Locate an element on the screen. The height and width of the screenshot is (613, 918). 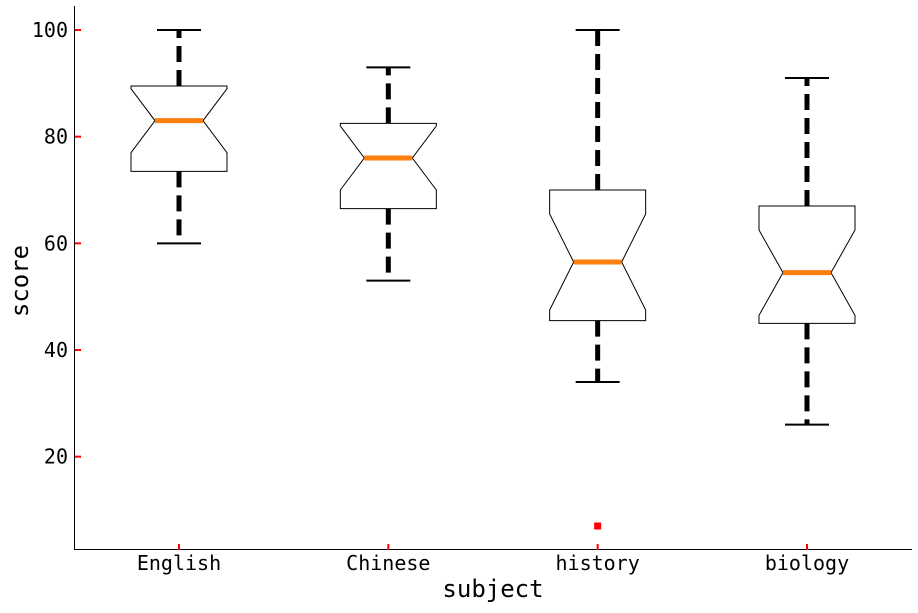
box-history is located at coordinates (598, 255).